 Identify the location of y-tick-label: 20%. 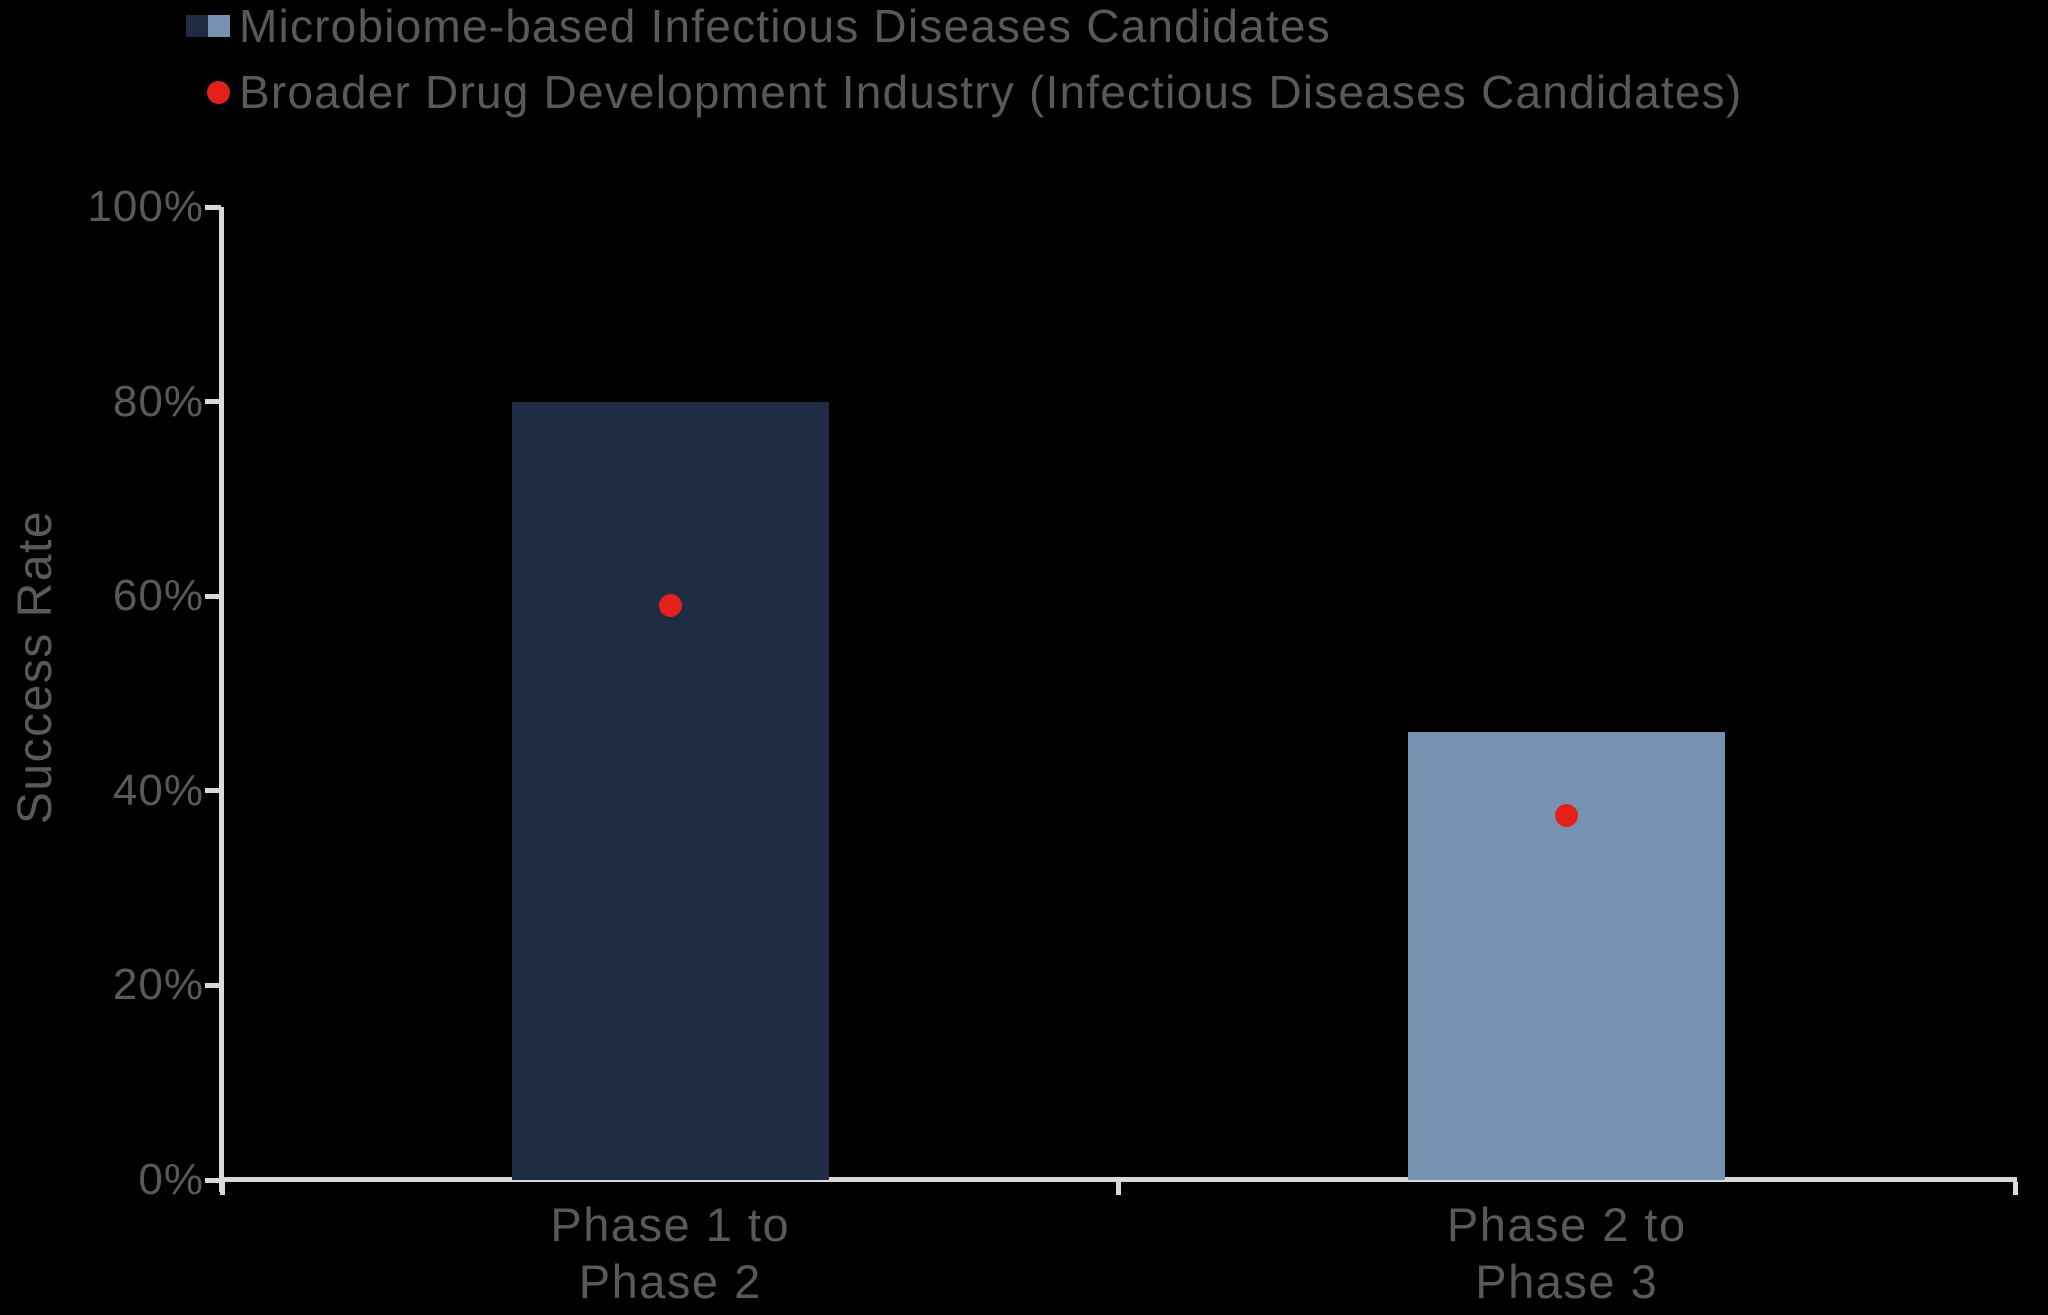
(158, 985).